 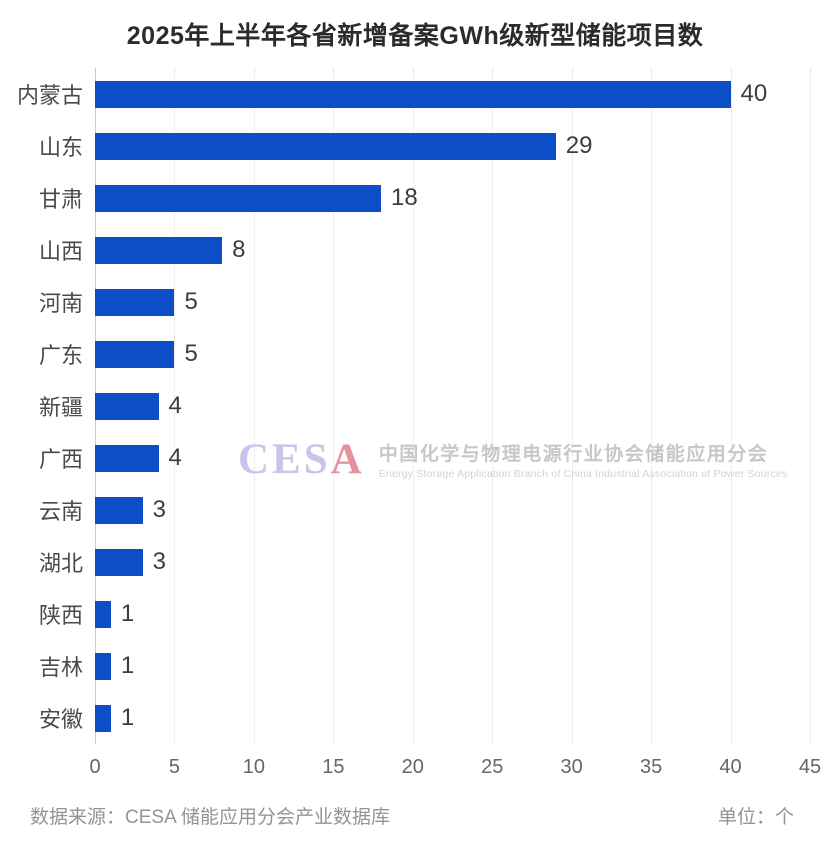 I want to click on x-axis-tick-label: 30, so click(x=571, y=767).